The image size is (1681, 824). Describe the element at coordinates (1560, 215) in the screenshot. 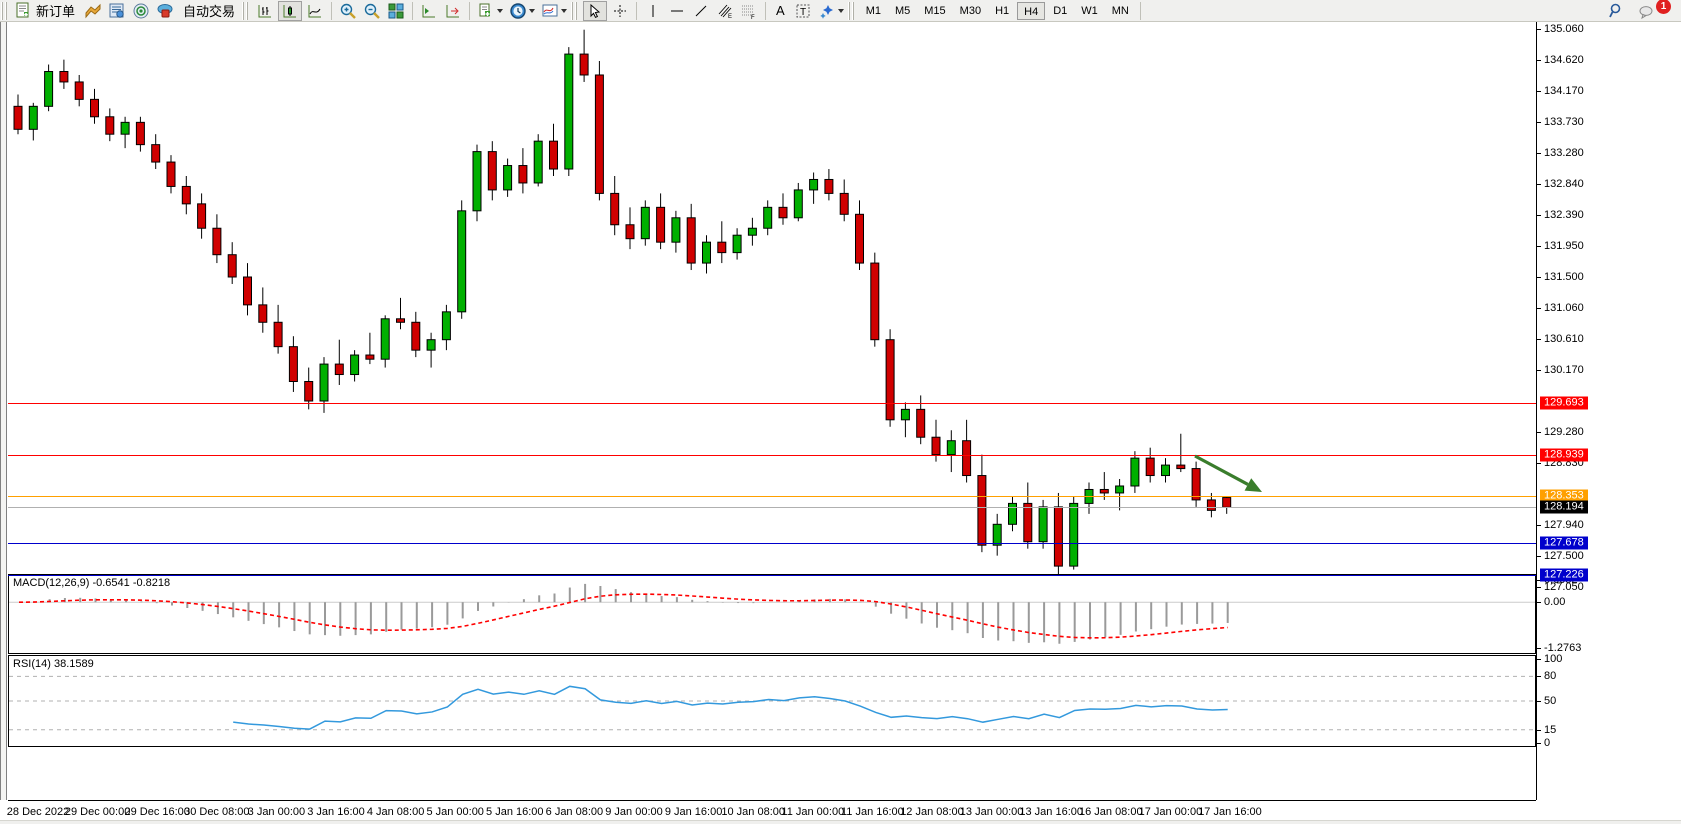

I see `price-tick: 132.390` at that location.